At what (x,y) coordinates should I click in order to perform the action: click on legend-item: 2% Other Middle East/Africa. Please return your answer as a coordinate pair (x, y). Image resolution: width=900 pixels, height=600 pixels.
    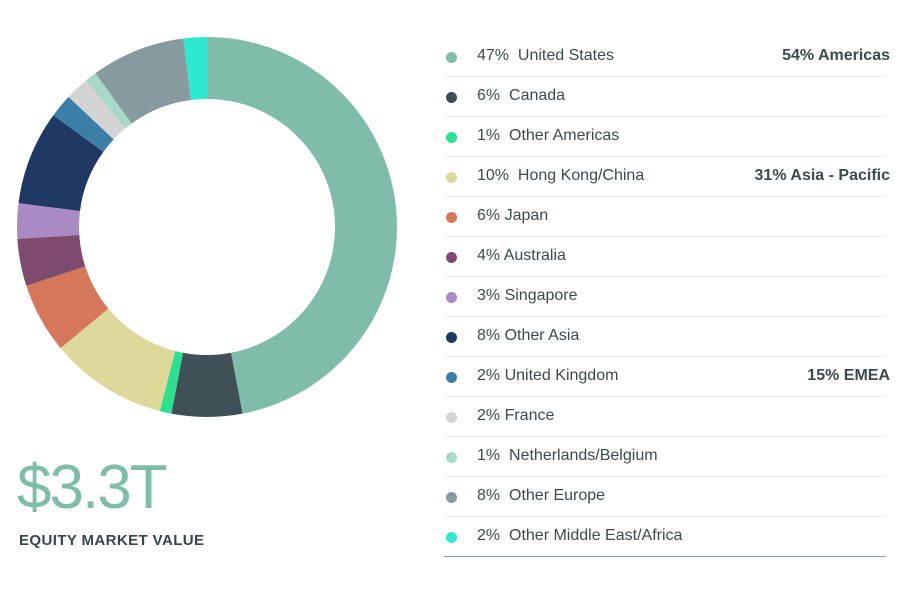
    Looking at the image, I should click on (665, 537).